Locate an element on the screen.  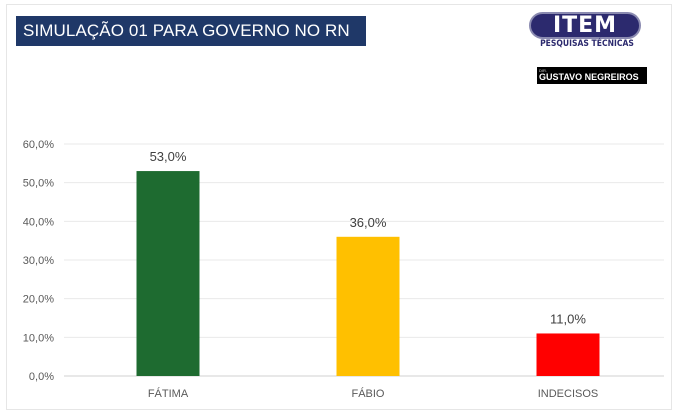
y-tick-label: 10,0% is located at coordinates (38, 338).